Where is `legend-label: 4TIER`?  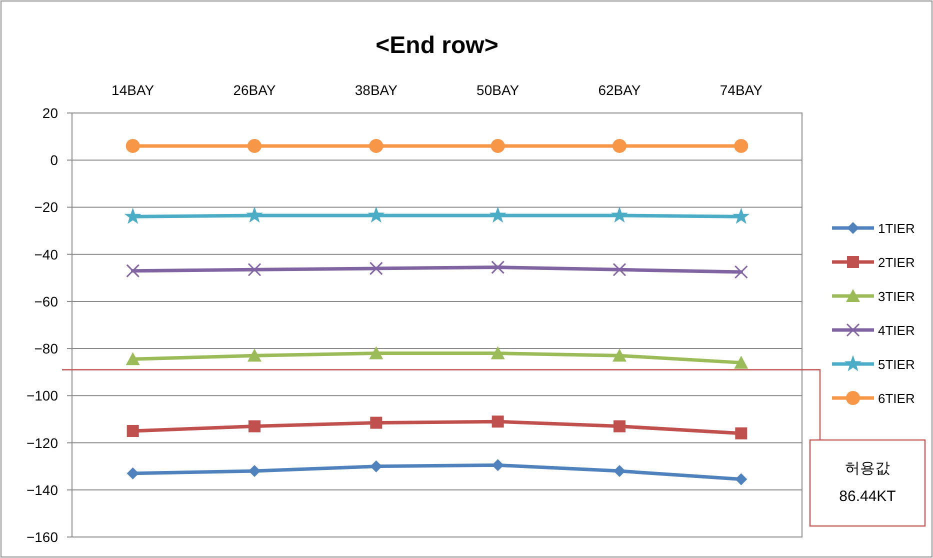
legend-label: 4TIER is located at coordinates (896, 330).